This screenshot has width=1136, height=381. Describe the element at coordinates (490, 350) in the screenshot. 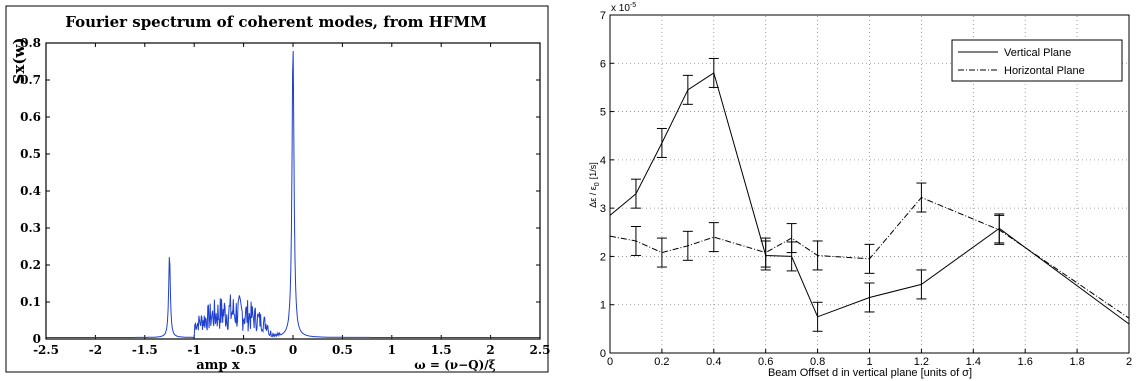

I see `left-x-tick-label: 2` at that location.